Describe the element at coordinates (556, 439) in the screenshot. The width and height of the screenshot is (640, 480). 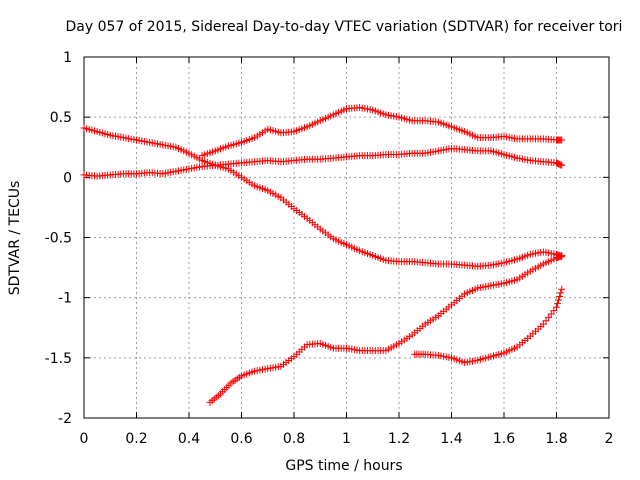
I see `x-tick-label: 1.8` at that location.